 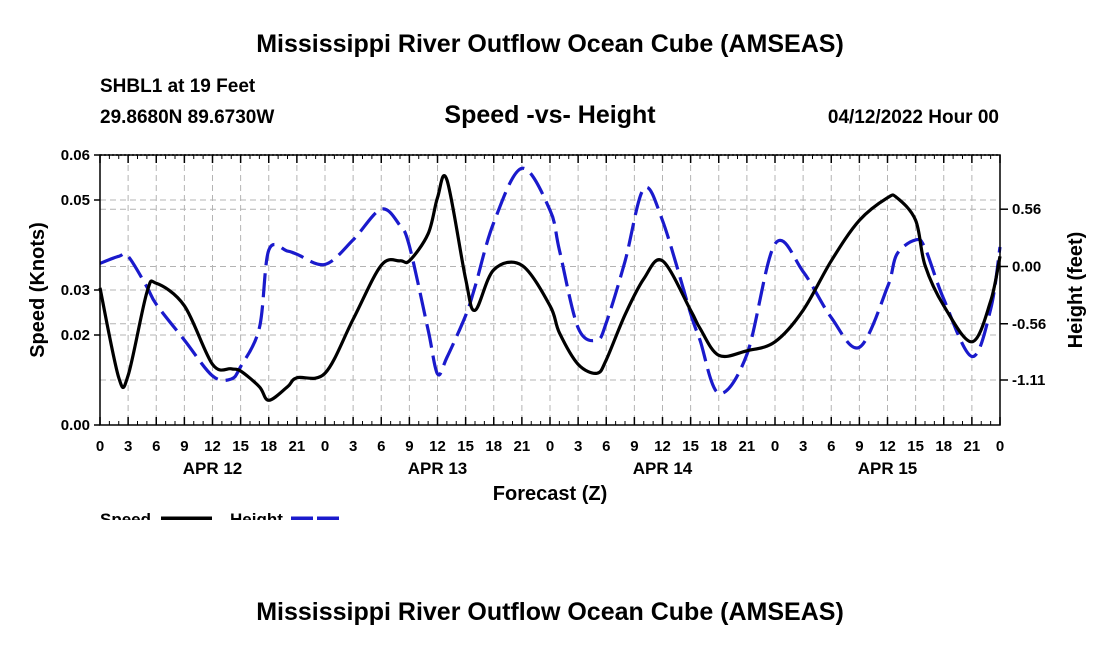 What do you see at coordinates (550, 115) in the screenshot?
I see `chart-subtitle: Speed -vs- Height` at bounding box center [550, 115].